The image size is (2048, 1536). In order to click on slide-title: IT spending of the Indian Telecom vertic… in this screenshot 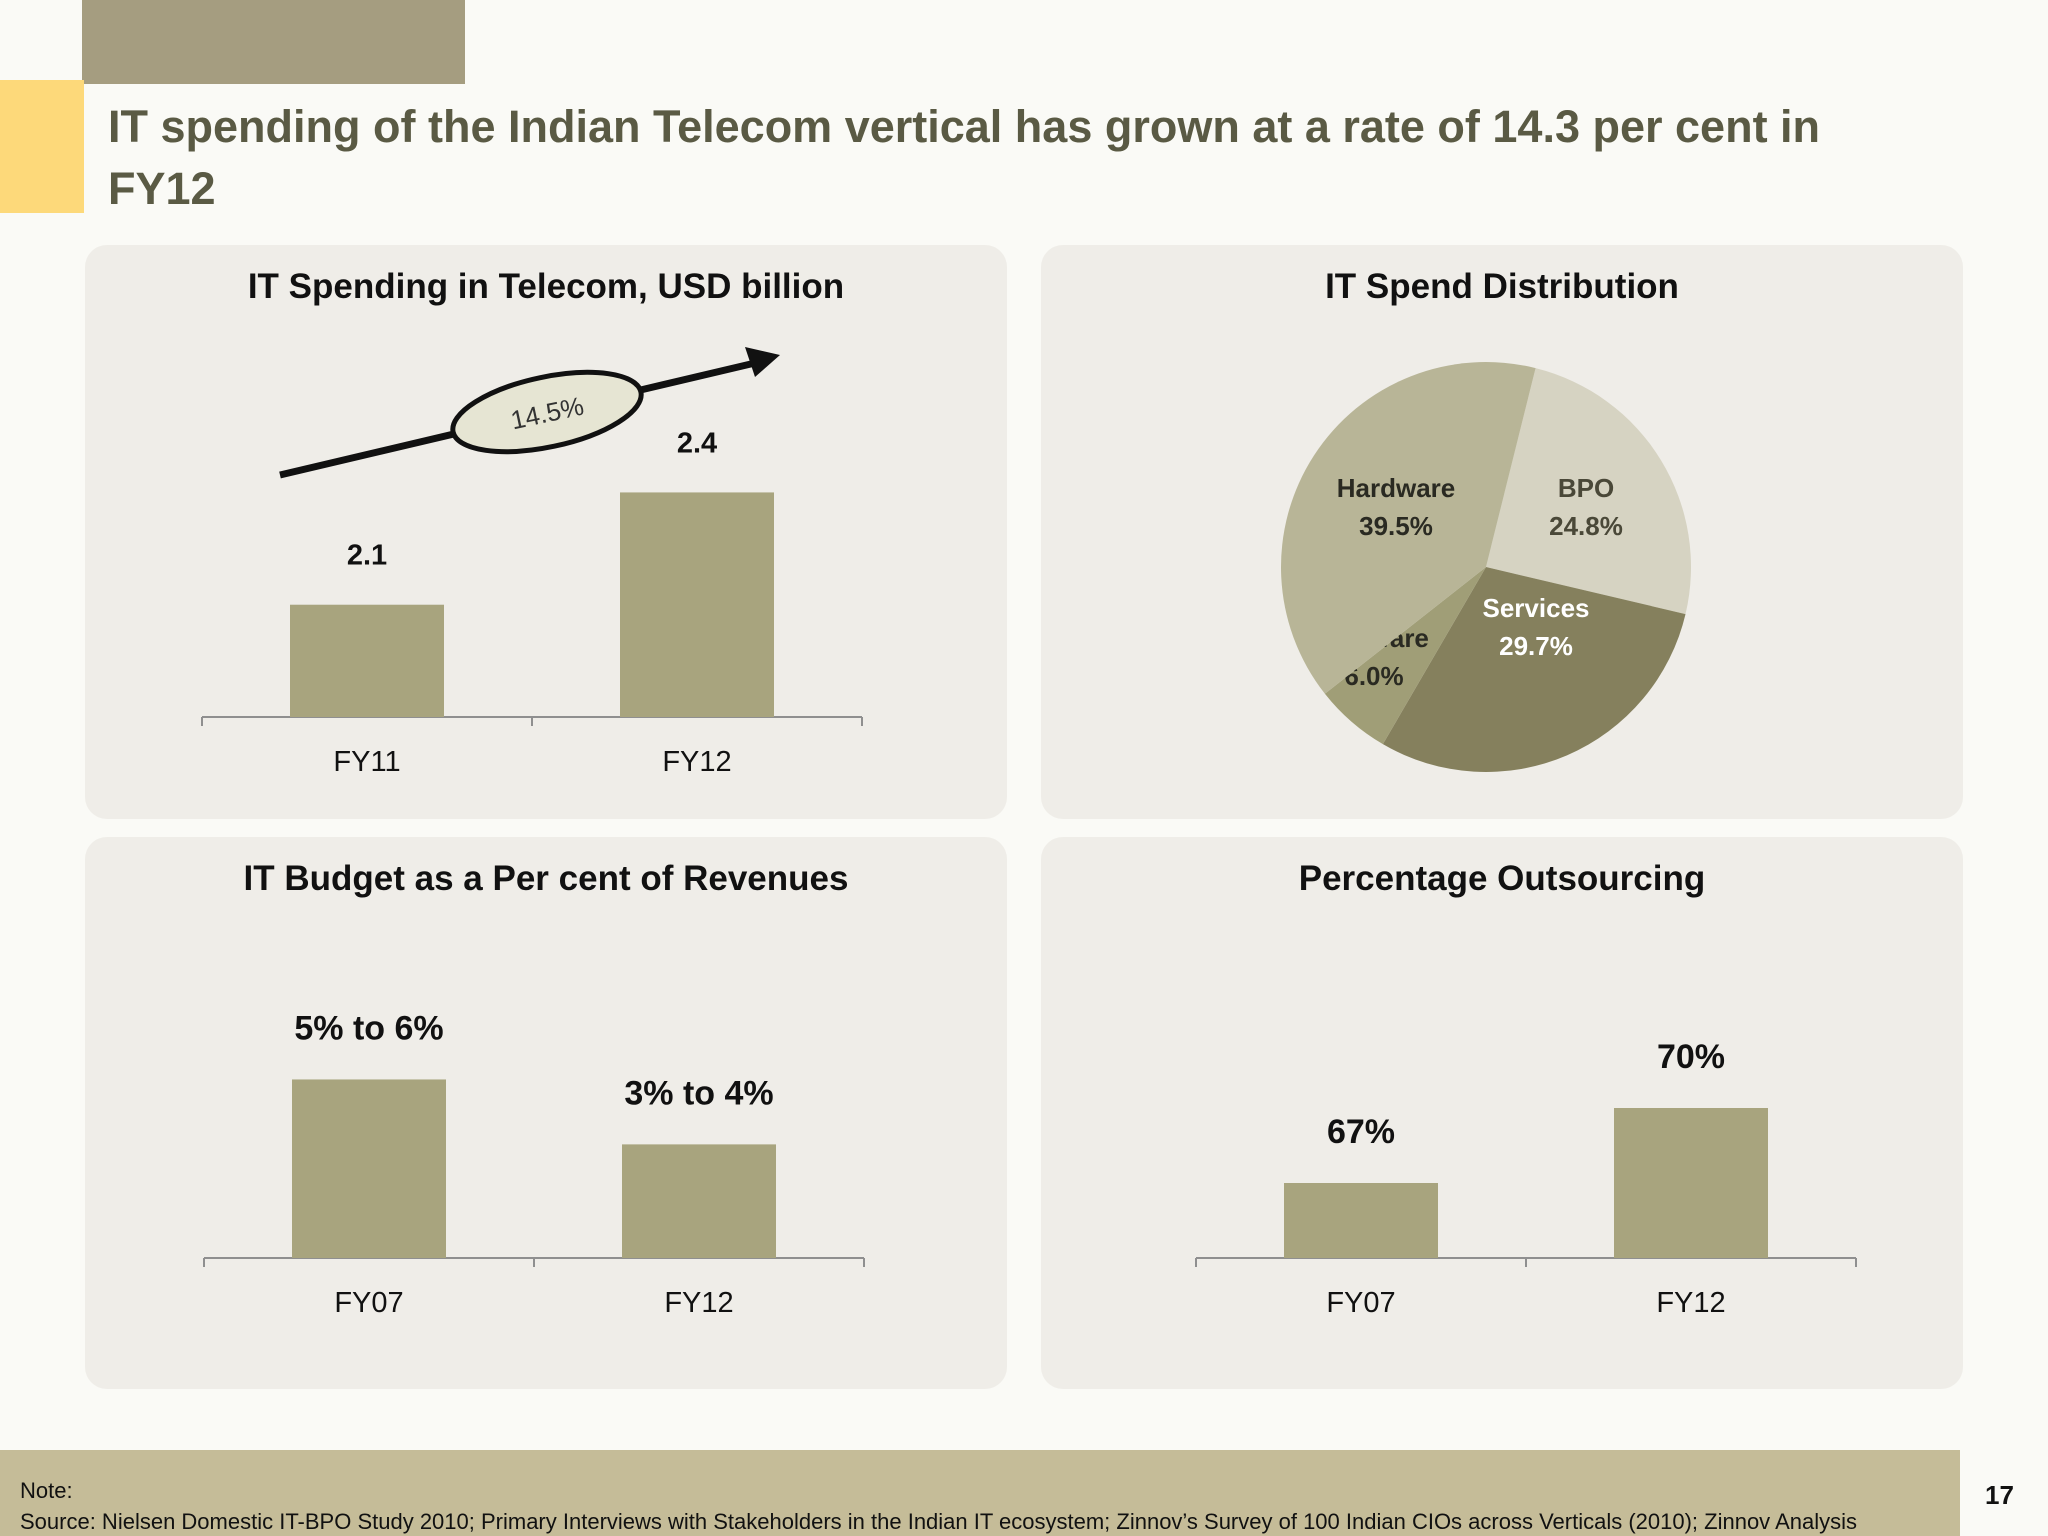, I will do `click(964, 157)`.